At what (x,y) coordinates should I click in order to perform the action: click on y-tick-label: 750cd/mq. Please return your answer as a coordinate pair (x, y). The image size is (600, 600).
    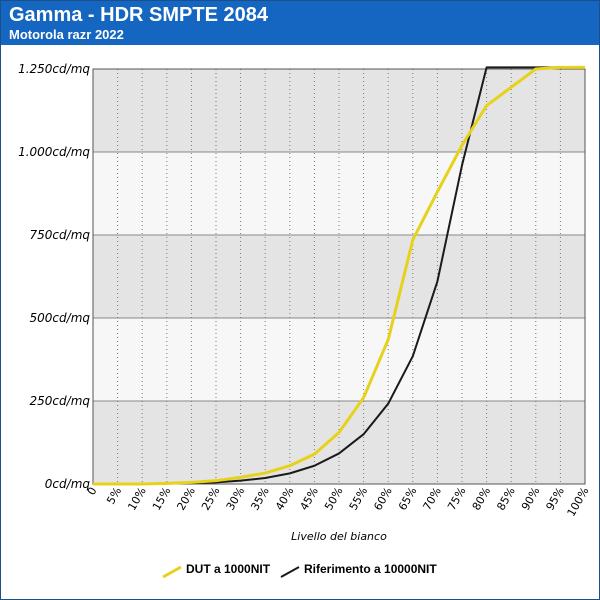
    Looking at the image, I should click on (60, 235).